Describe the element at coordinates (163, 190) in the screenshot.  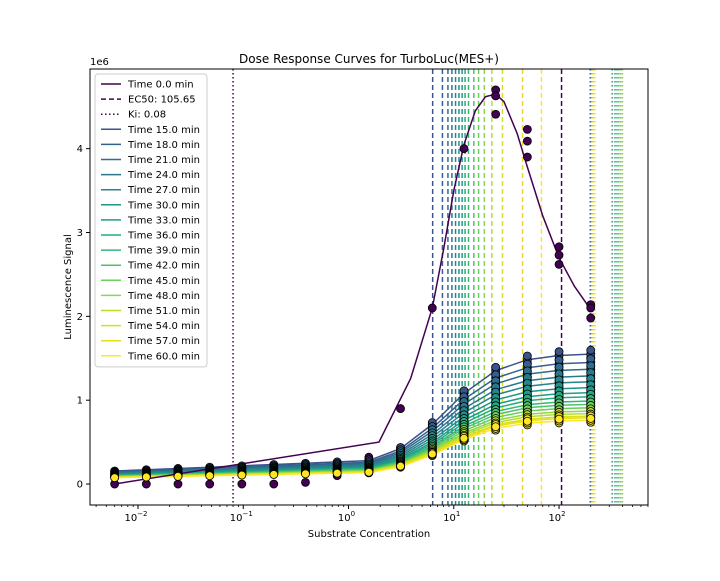
I see `legend-label-7: Time 27.0 min` at that location.